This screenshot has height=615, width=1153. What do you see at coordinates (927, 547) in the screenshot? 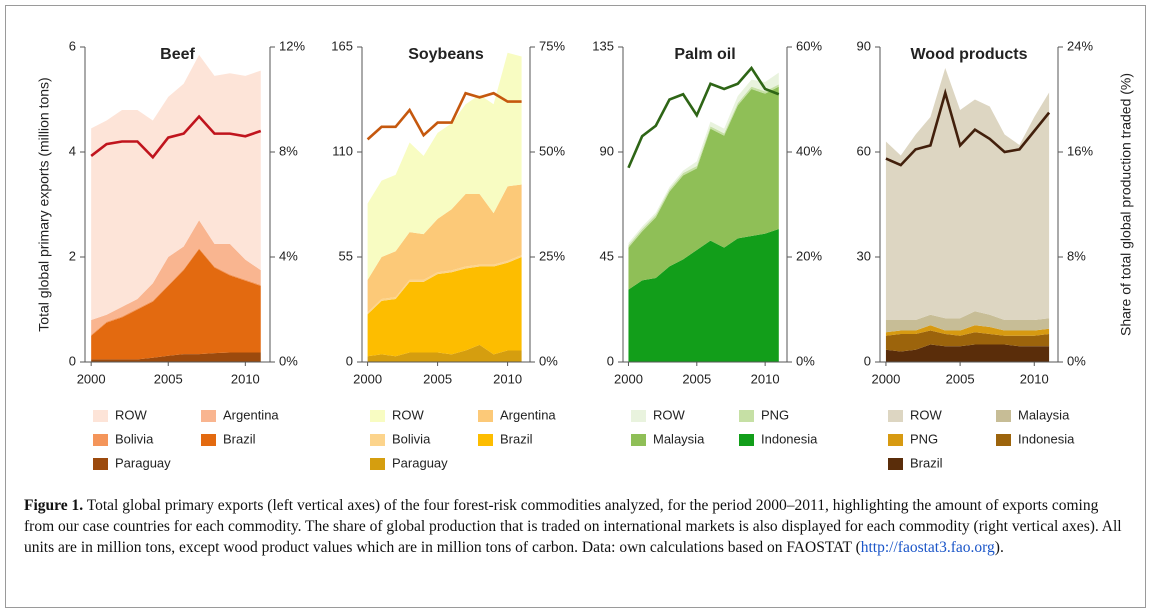
I see `caption-link: http://faostat3.fao.org` at bounding box center [927, 547].